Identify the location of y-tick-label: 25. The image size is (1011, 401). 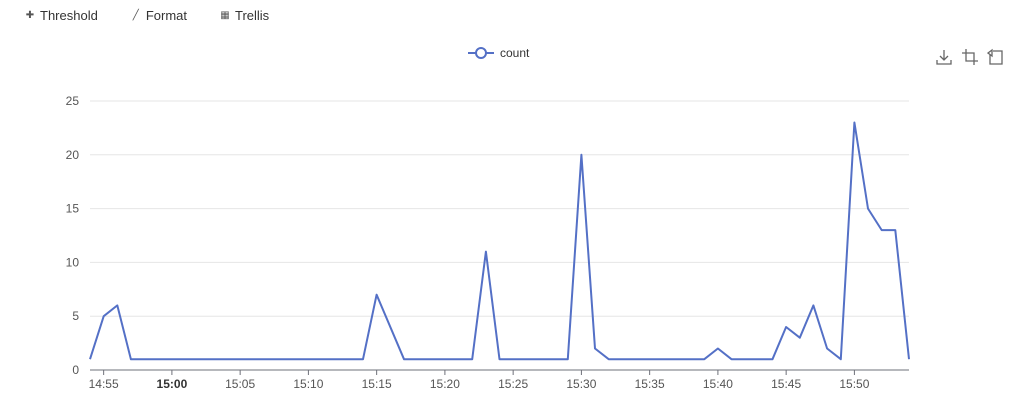
(73, 101).